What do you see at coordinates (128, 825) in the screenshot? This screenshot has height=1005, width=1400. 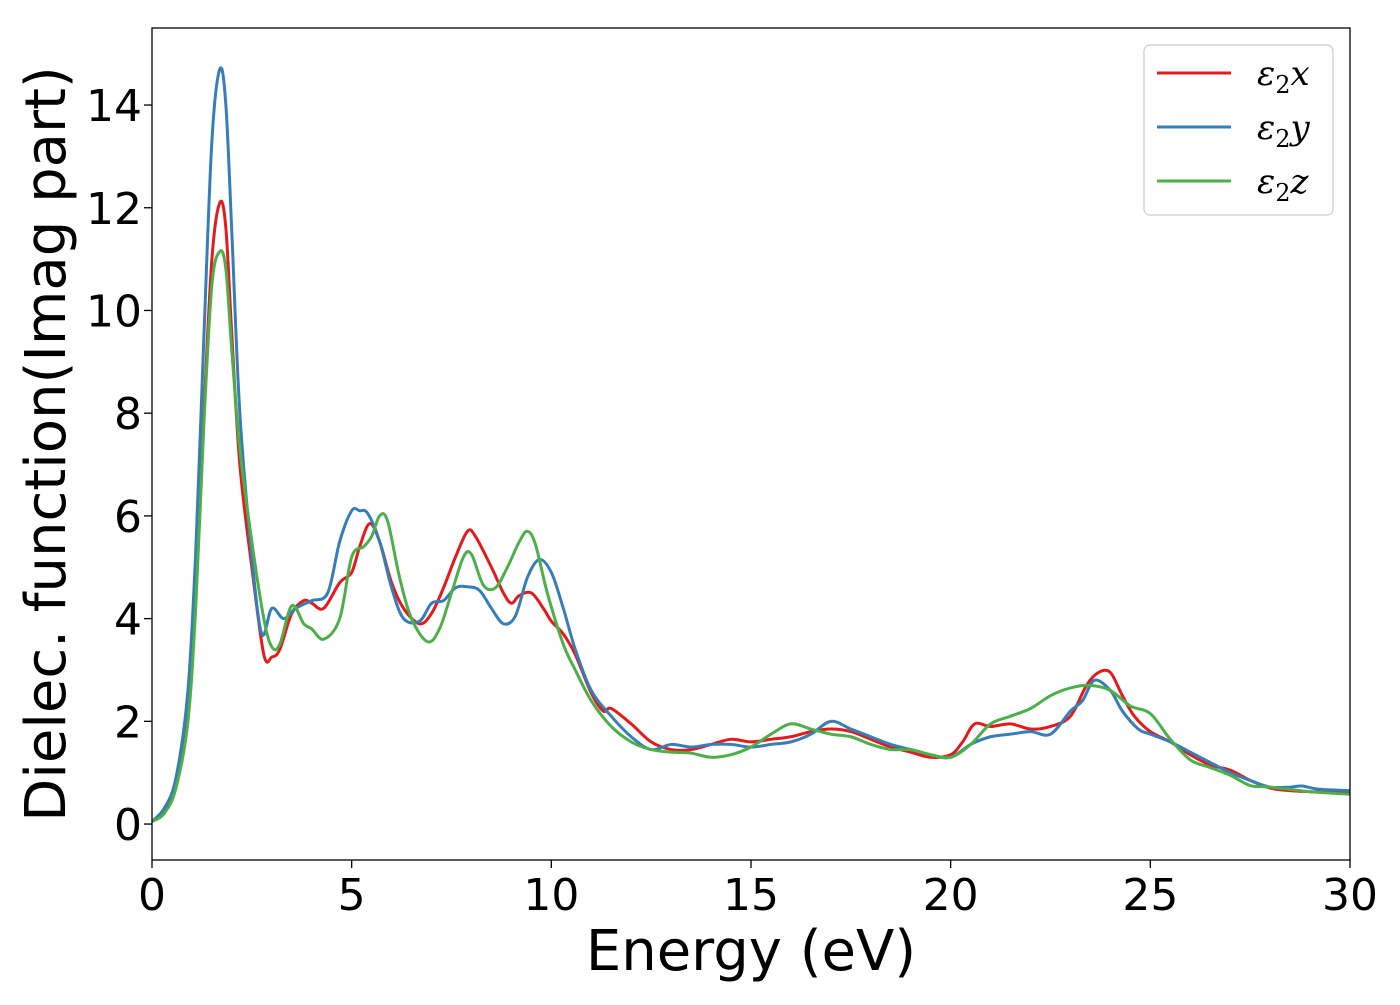 I see `y-tick-label: 0` at bounding box center [128, 825].